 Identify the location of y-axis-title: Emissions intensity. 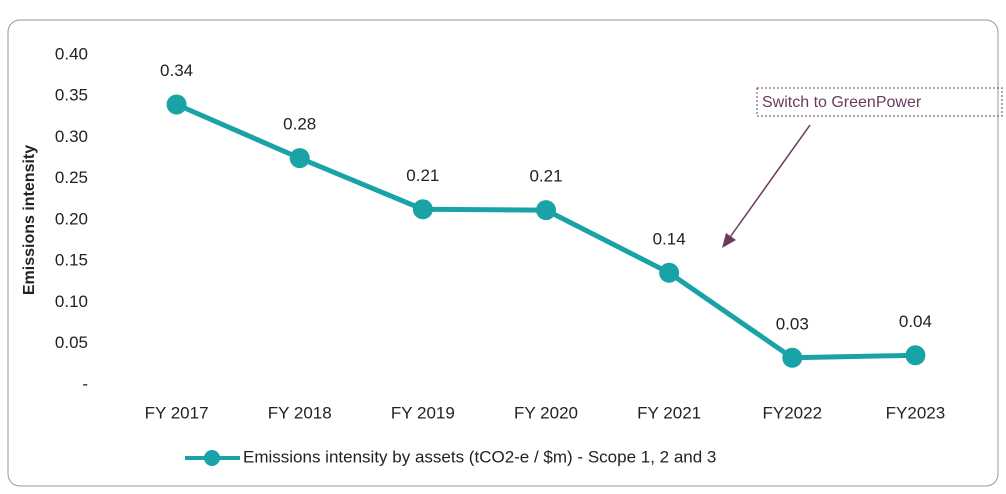
(29, 220).